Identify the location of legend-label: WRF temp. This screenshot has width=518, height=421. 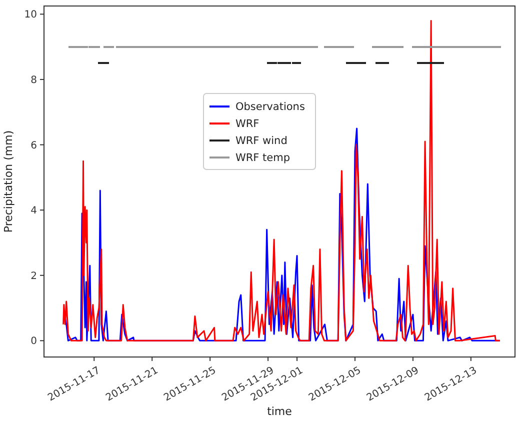
(263, 158).